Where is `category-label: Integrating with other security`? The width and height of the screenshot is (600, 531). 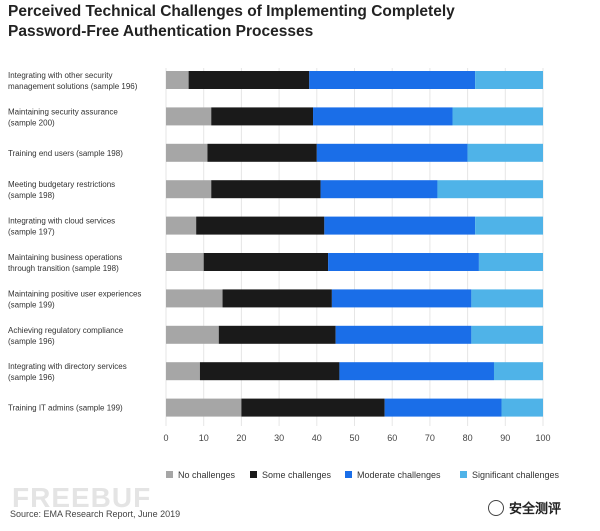 category-label: Integrating with other security is located at coordinates (60, 75).